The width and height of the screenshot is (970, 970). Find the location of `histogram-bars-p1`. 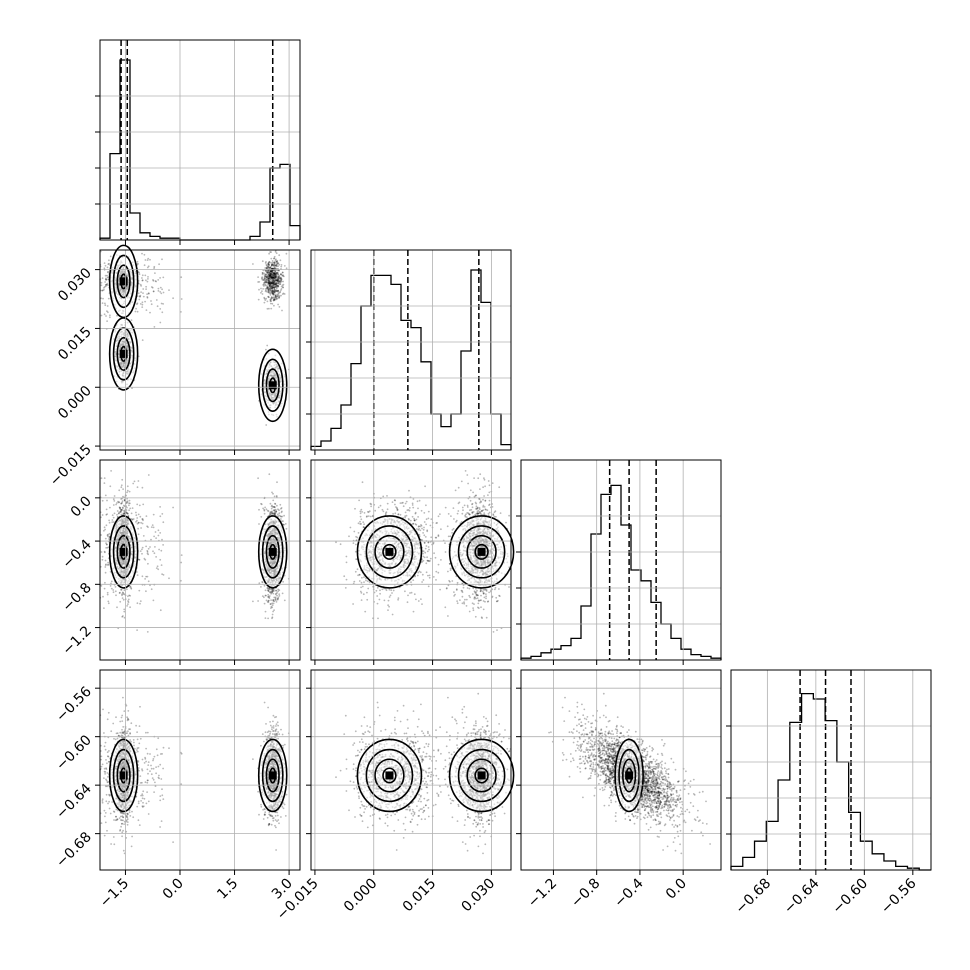

histogram-bars-p1 is located at coordinates (411, 359).